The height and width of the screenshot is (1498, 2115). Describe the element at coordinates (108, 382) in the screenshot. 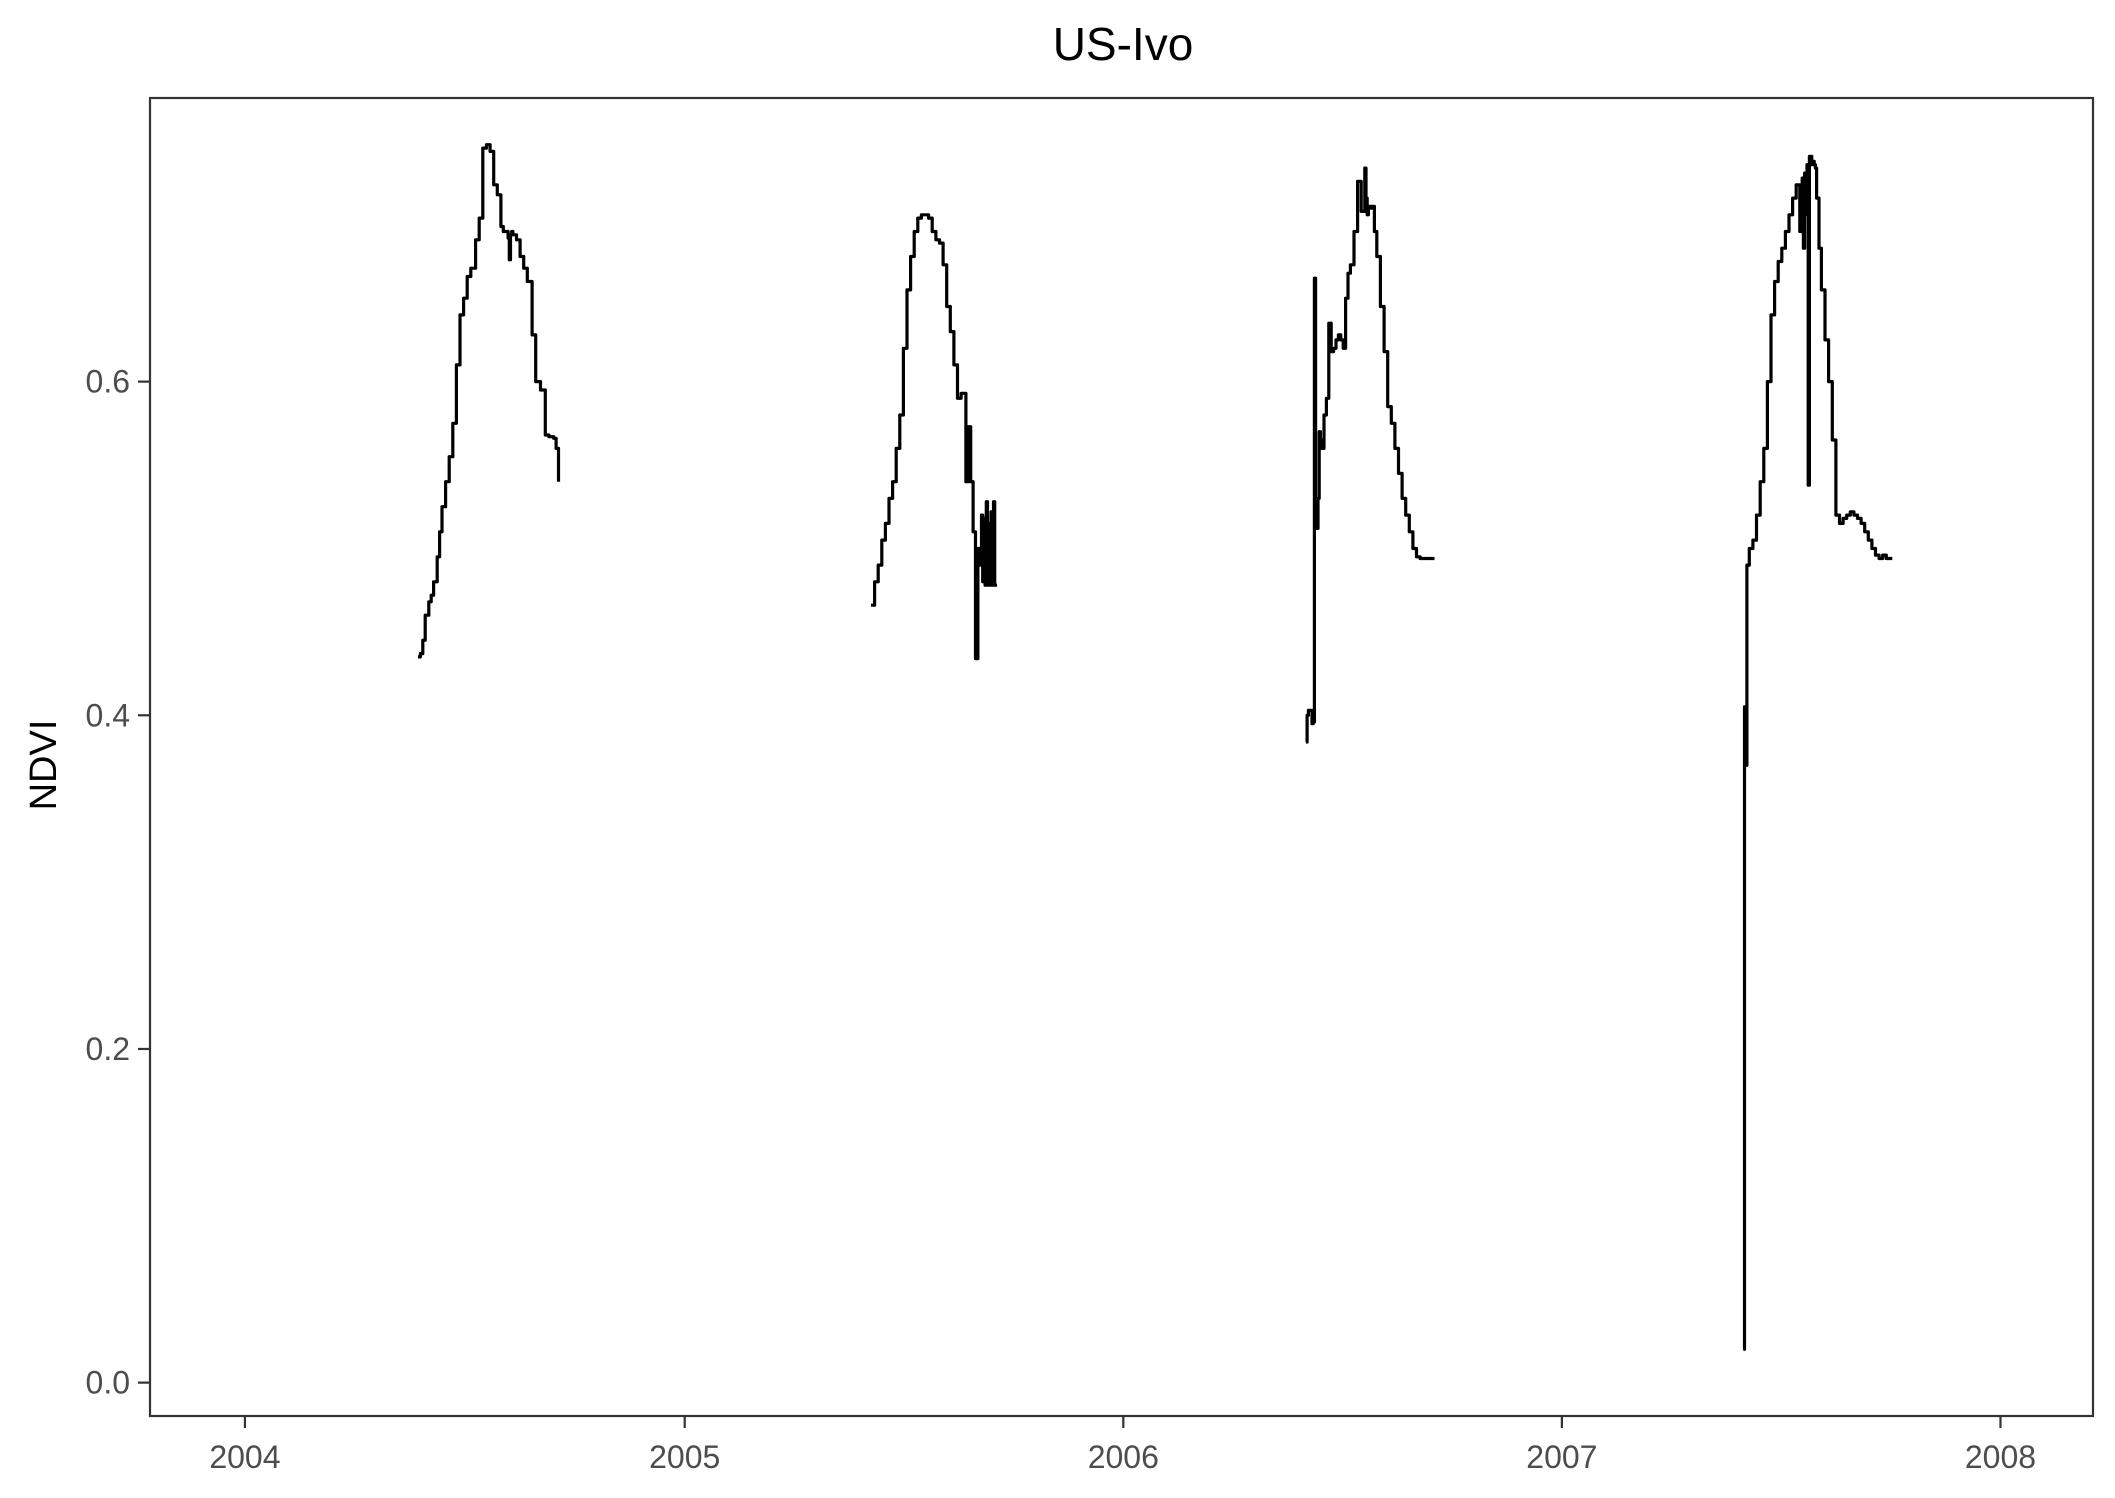

I see `y-tick-label: 0.6` at that location.